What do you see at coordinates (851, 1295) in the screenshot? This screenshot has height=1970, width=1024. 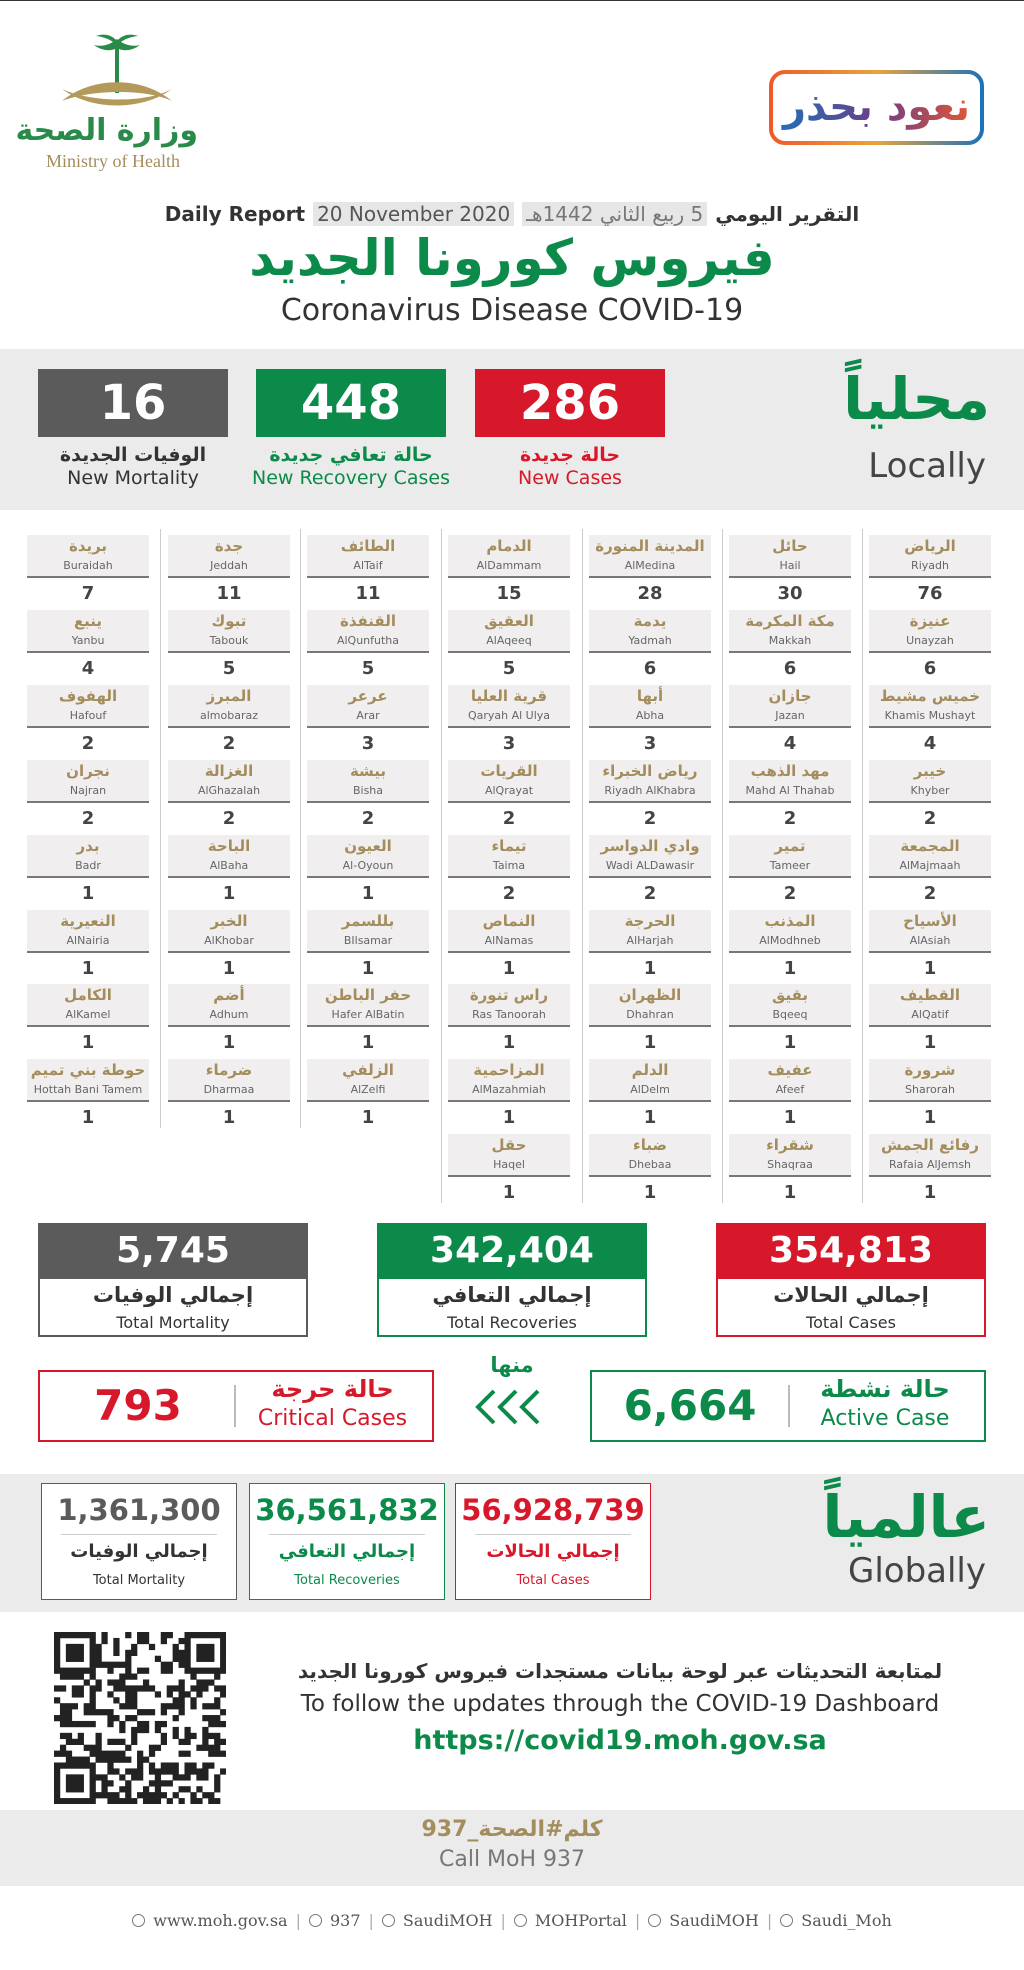 I see `total-label-ar: إجمالي الحالات` at bounding box center [851, 1295].